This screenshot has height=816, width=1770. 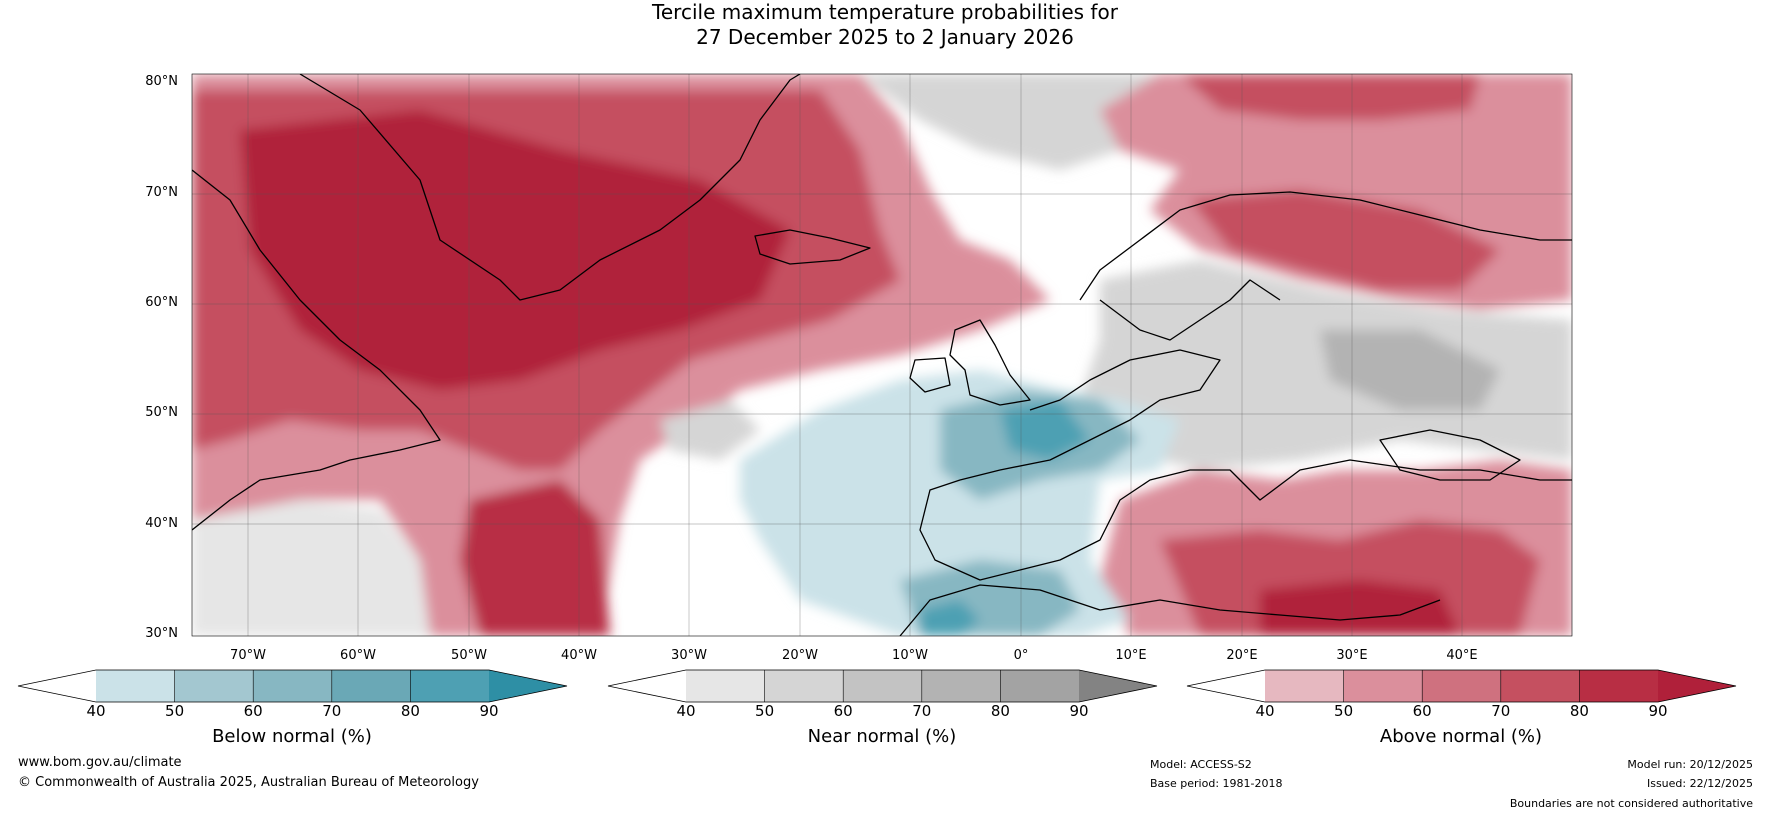 I want to click on lat-label-60n: 60°N, so click(x=161, y=302).